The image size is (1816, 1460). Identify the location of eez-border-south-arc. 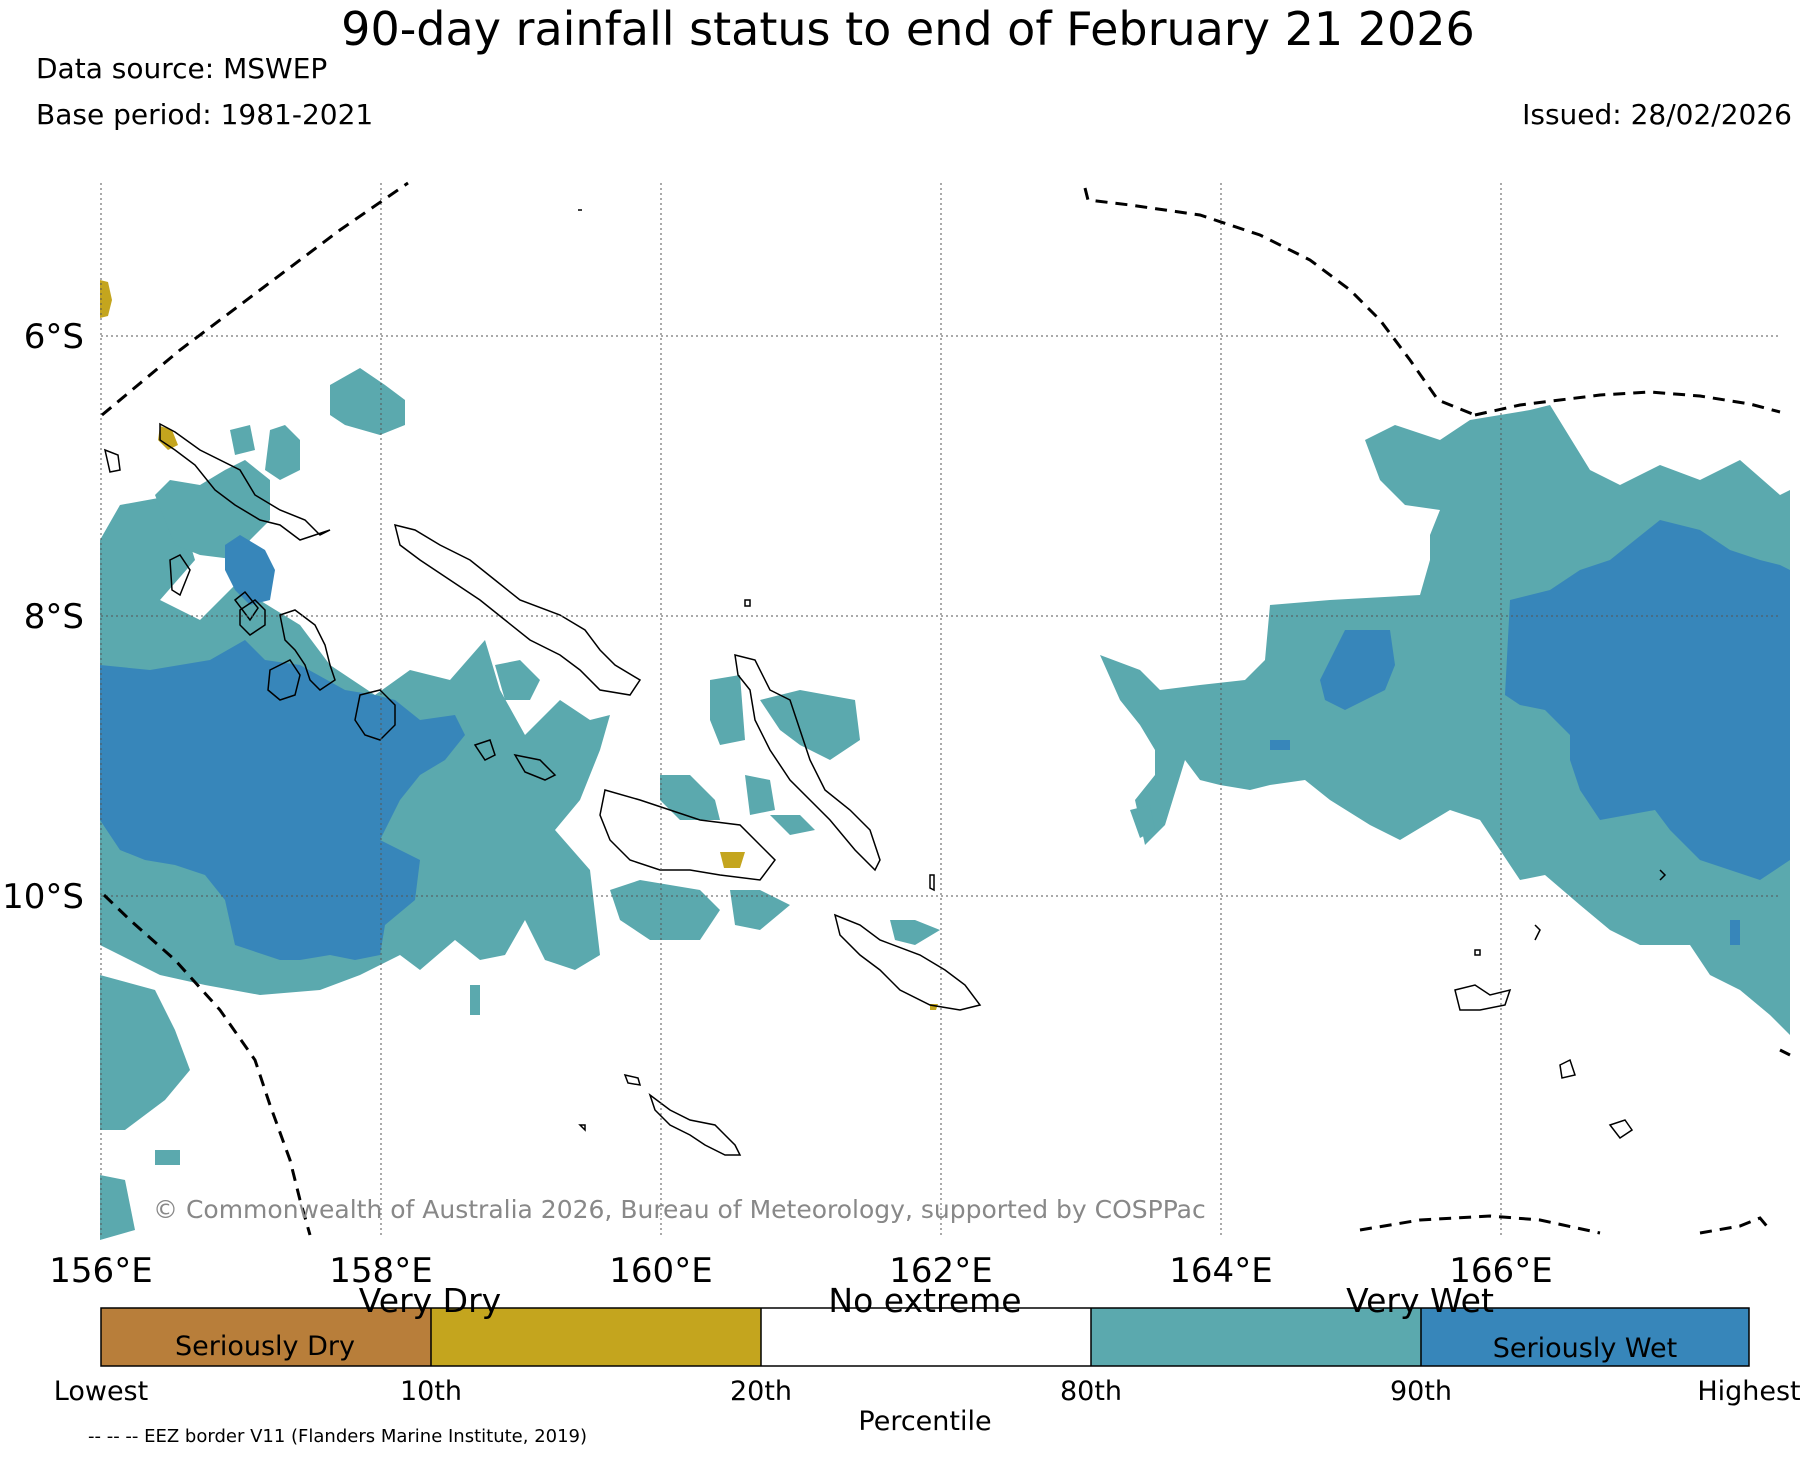
(1480, 1224).